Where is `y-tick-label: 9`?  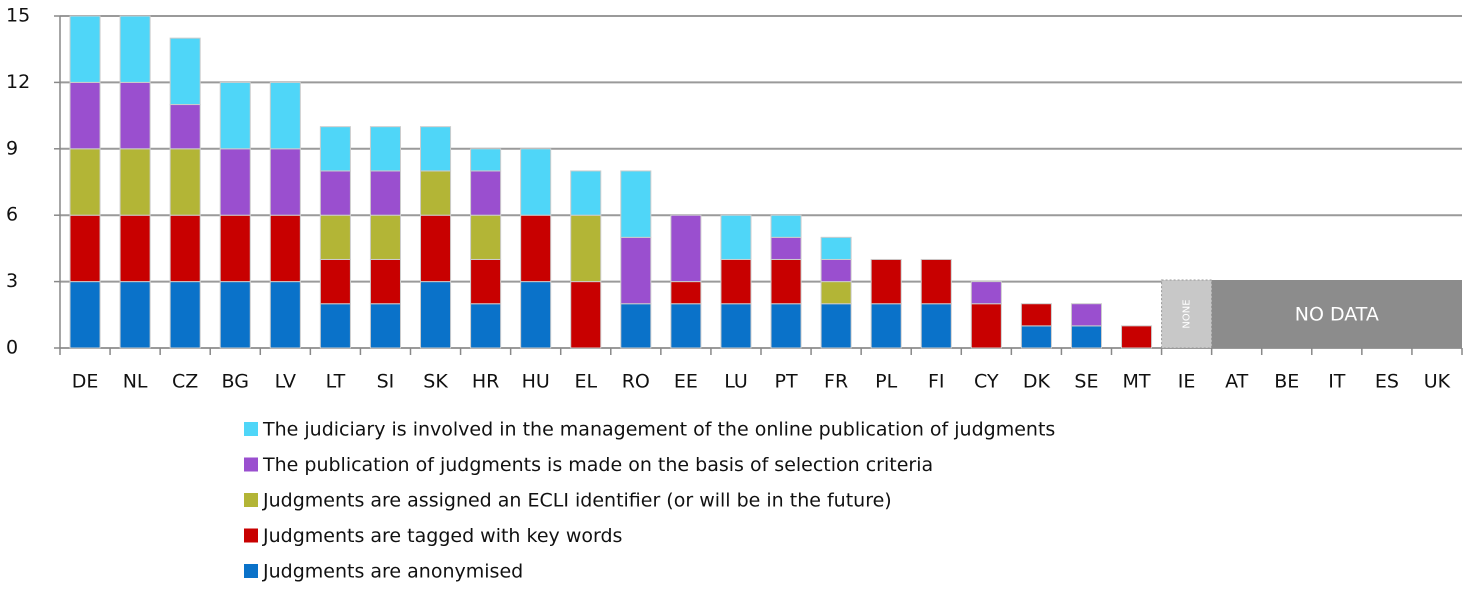
y-tick-label: 9 is located at coordinates (12, 148).